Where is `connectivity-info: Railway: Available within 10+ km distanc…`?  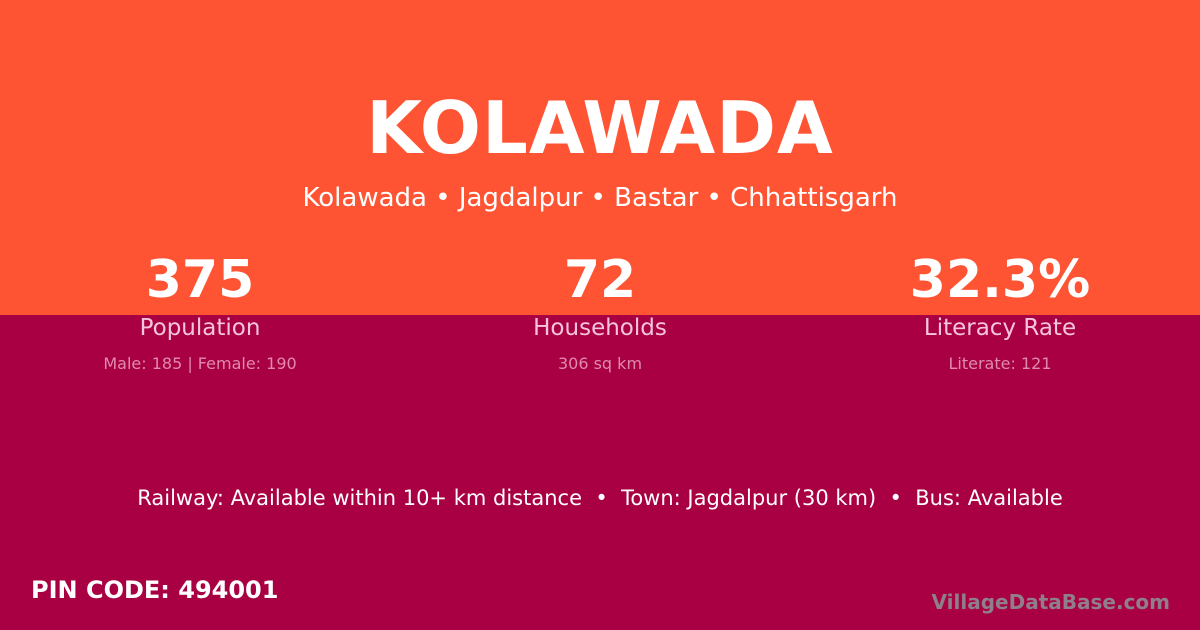 connectivity-info: Railway: Available within 10+ km distanc… is located at coordinates (600, 498).